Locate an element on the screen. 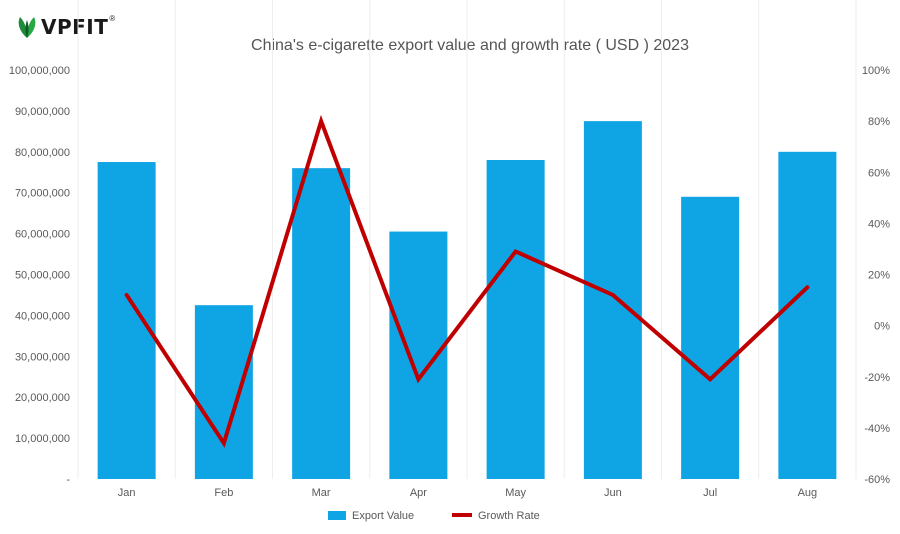  left-tick-label: - is located at coordinates (68, 480).